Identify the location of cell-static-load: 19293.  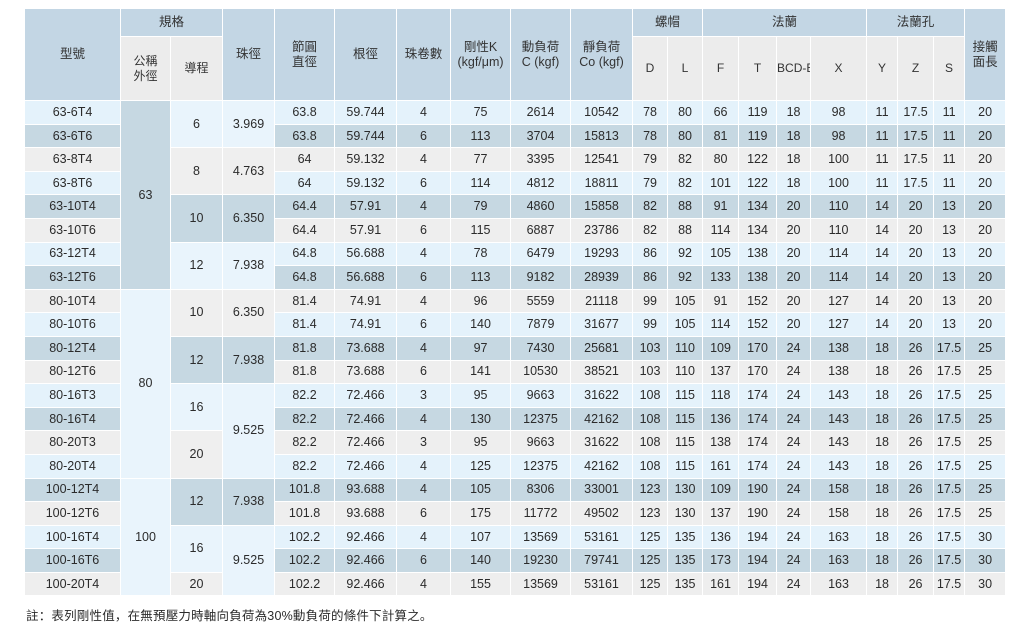
(602, 254).